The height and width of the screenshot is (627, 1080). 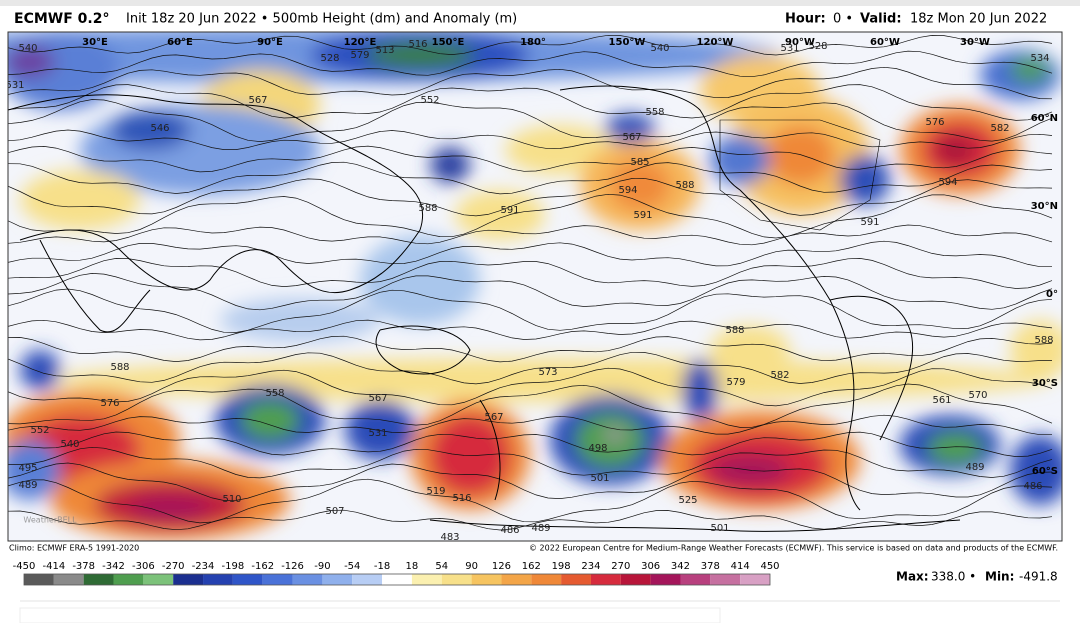 I want to click on colorbar-label: -378, so click(x=83, y=566).